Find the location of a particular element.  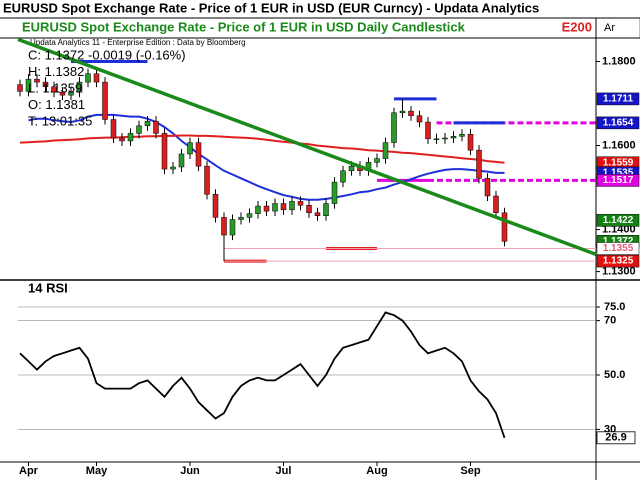

price-tag-label: 1.1372 is located at coordinates (618, 241).